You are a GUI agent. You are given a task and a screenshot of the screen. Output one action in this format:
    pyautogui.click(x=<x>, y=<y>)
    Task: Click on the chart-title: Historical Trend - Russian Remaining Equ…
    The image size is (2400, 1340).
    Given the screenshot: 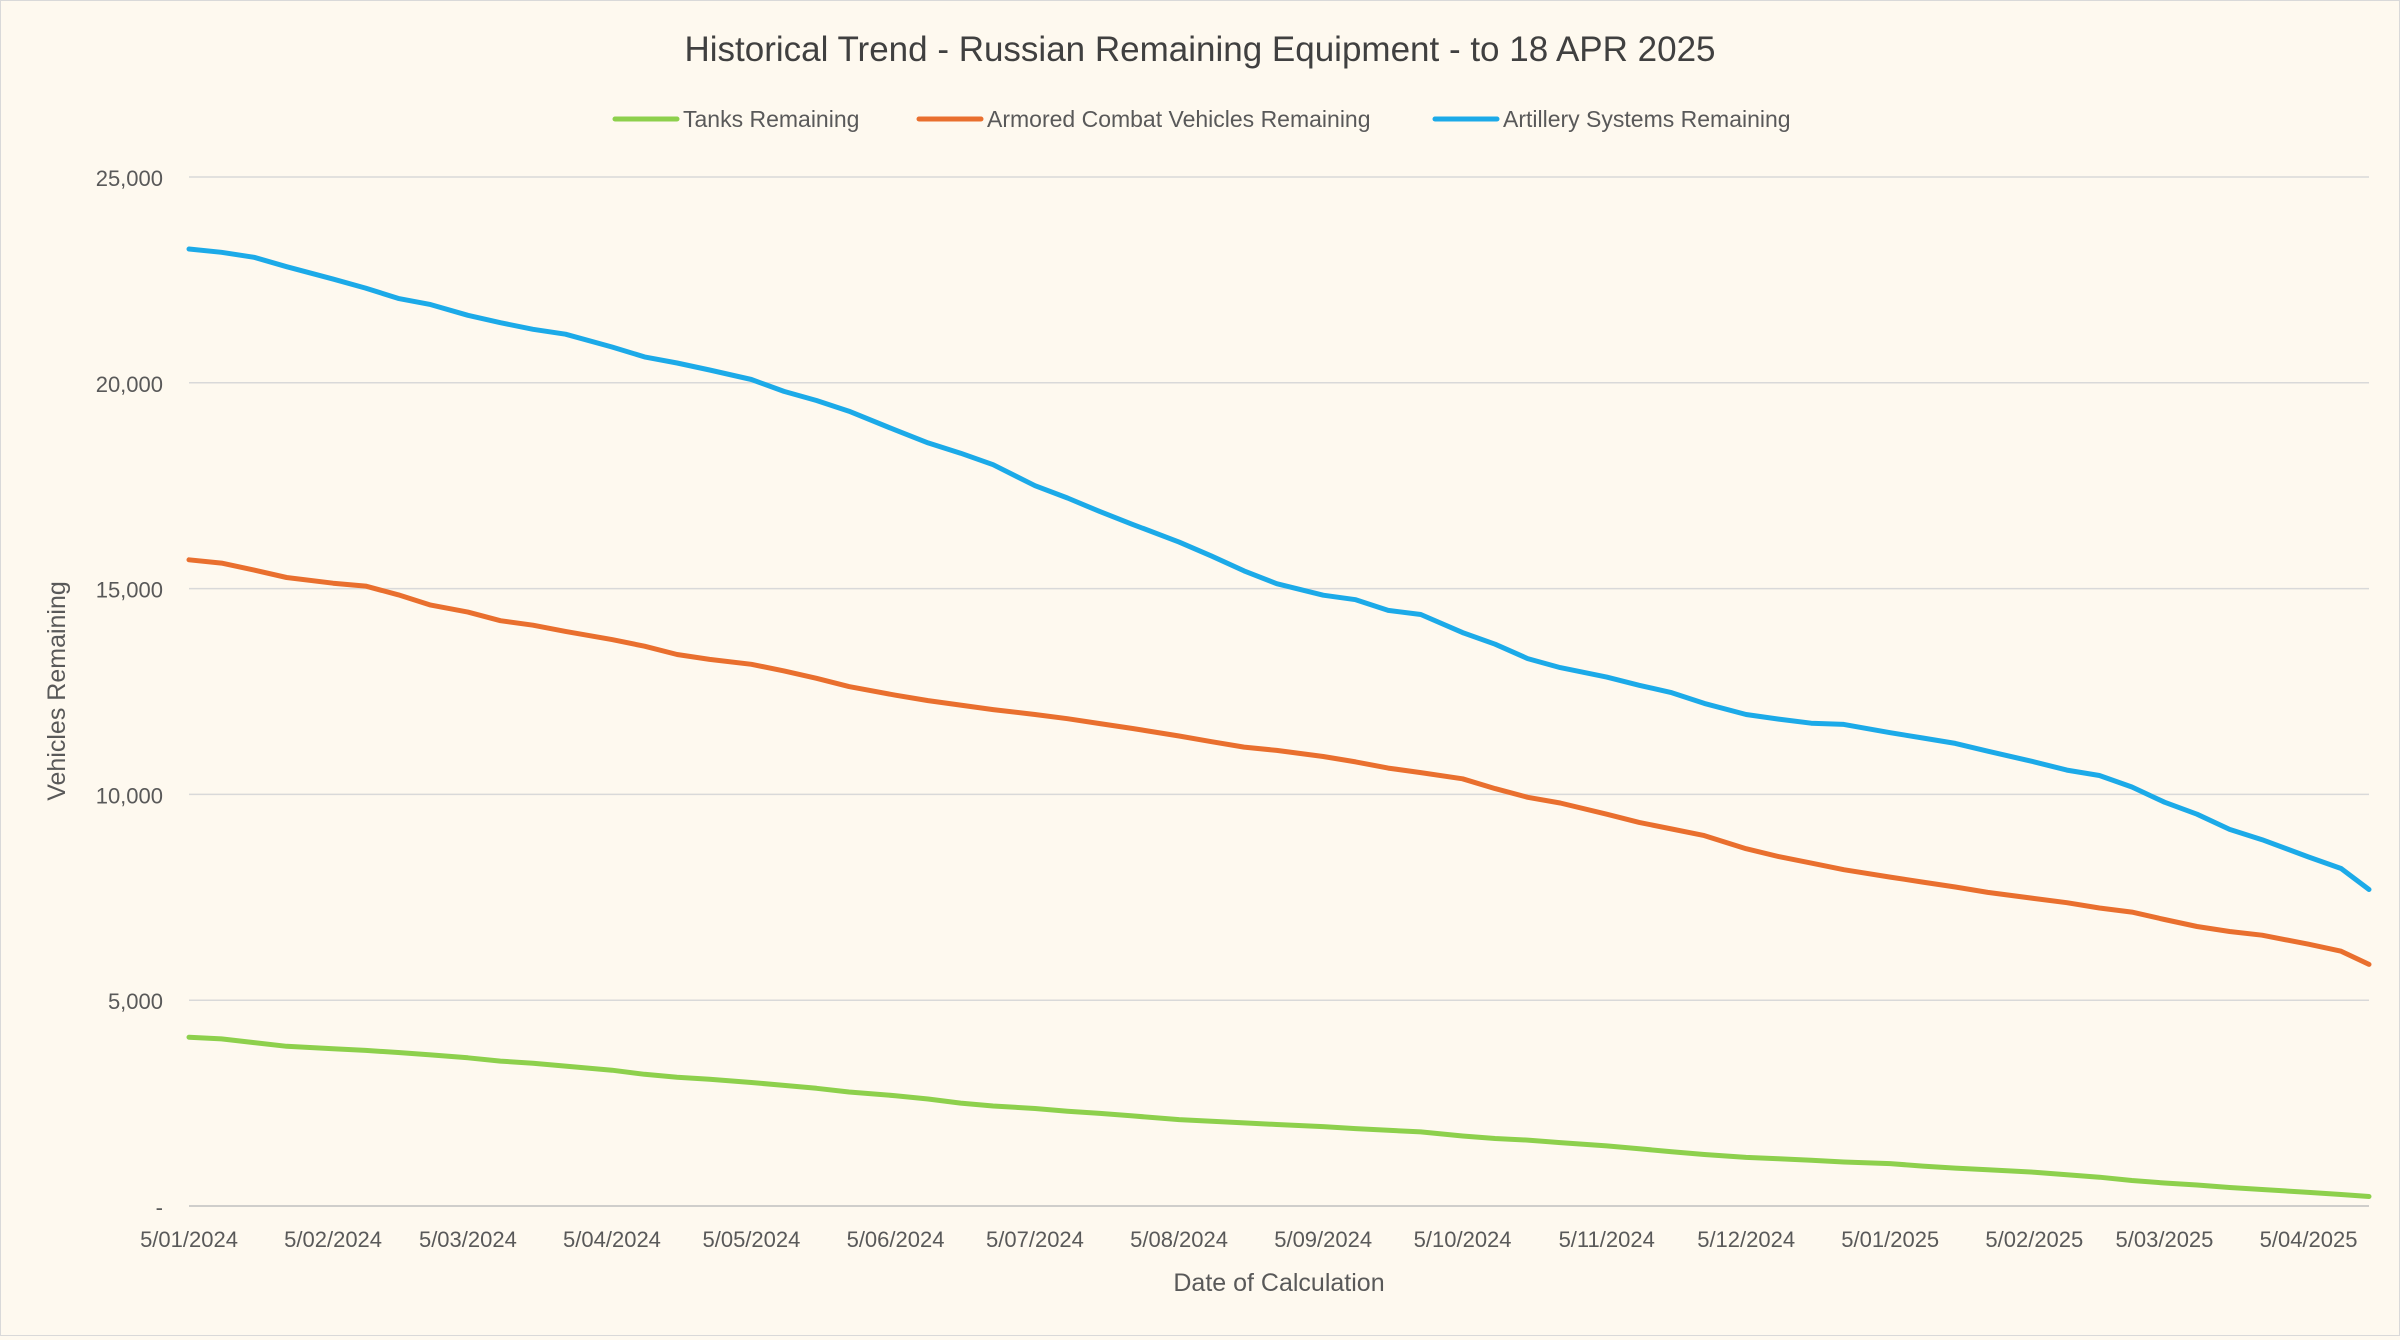 What is the action you would take?
    pyautogui.click(x=1199, y=49)
    